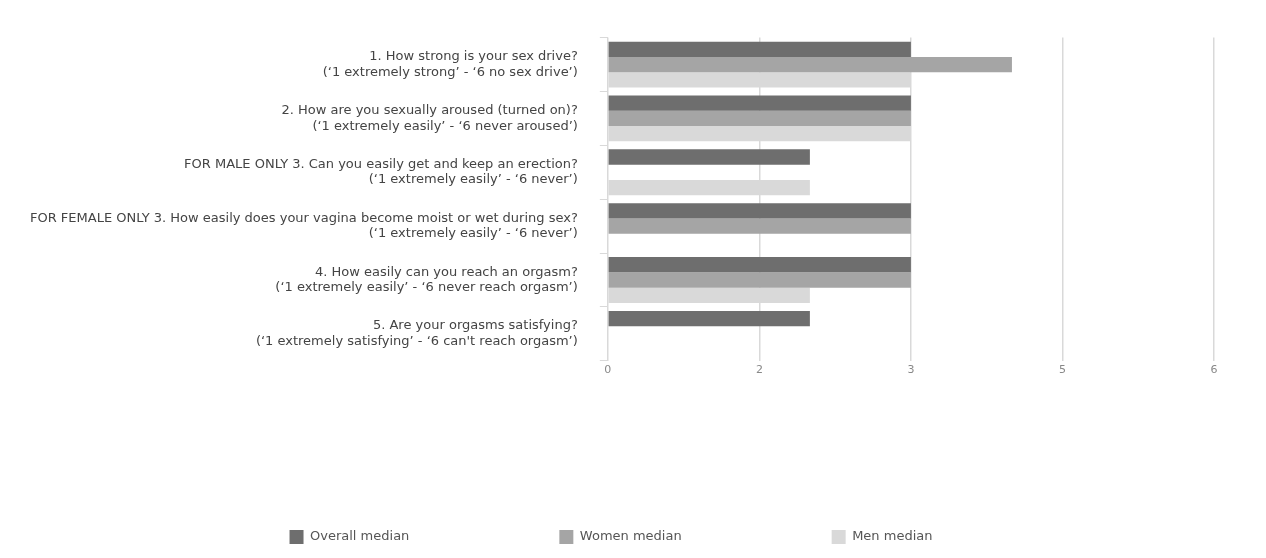  What do you see at coordinates (450, 63) in the screenshot?
I see `y-tick-label: 1. How strong is your sex drive? (‘1 extremely strong’ - ‘6 no sex drive’)` at bounding box center [450, 63].